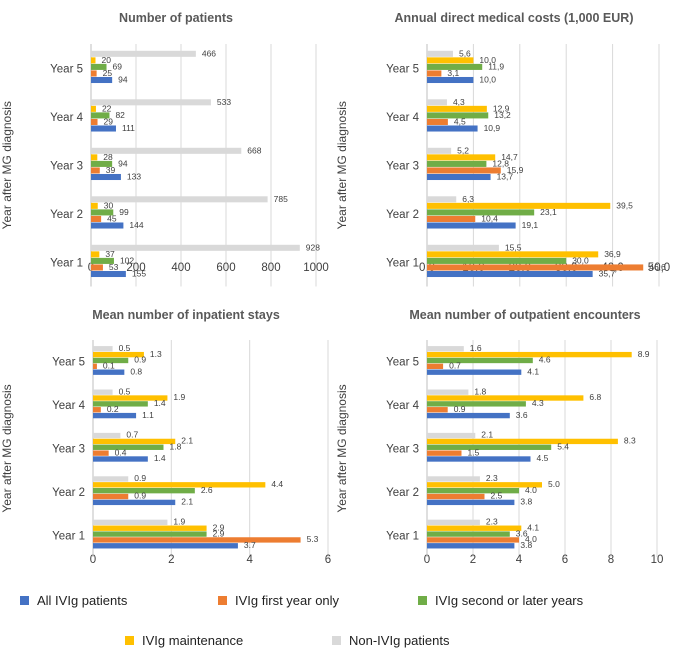 The width and height of the screenshot is (685, 671). I want to click on x-tick-label: 1000, so click(316, 268).